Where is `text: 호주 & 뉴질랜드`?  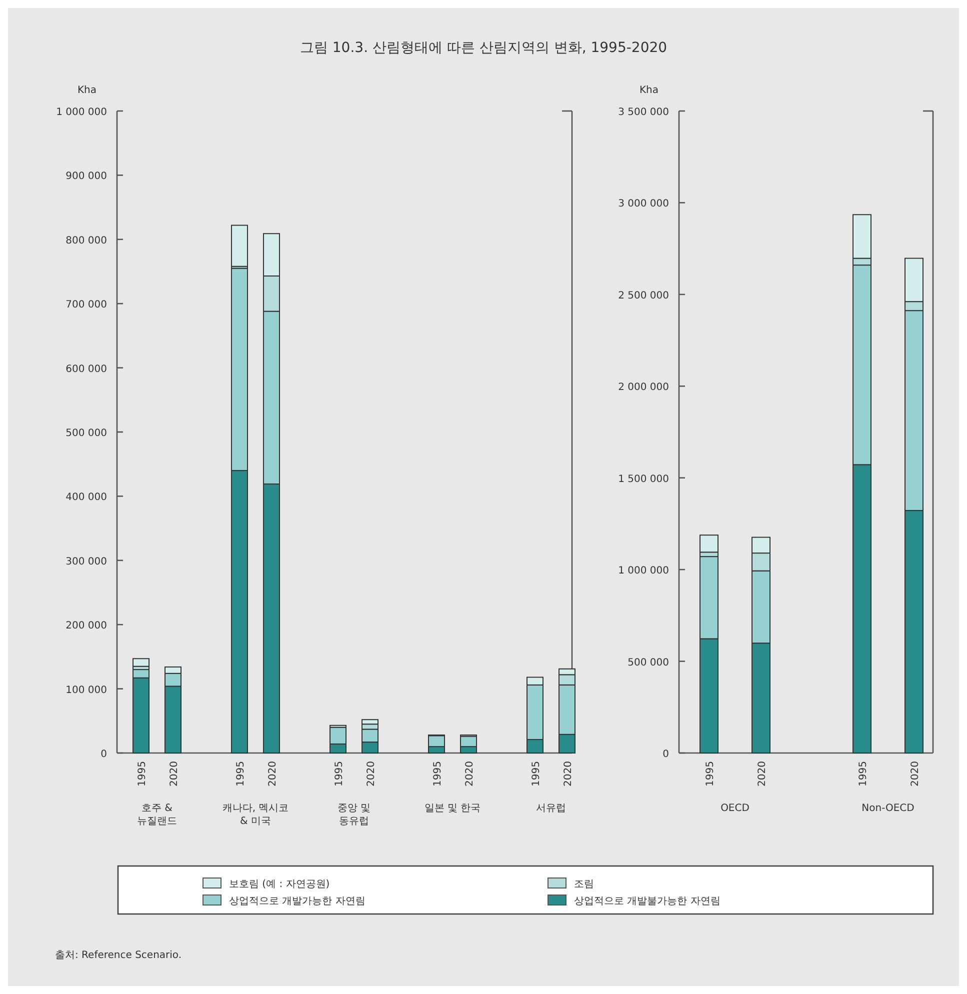
text: 호주 & 뉴질랜드 is located at coordinates (157, 815).